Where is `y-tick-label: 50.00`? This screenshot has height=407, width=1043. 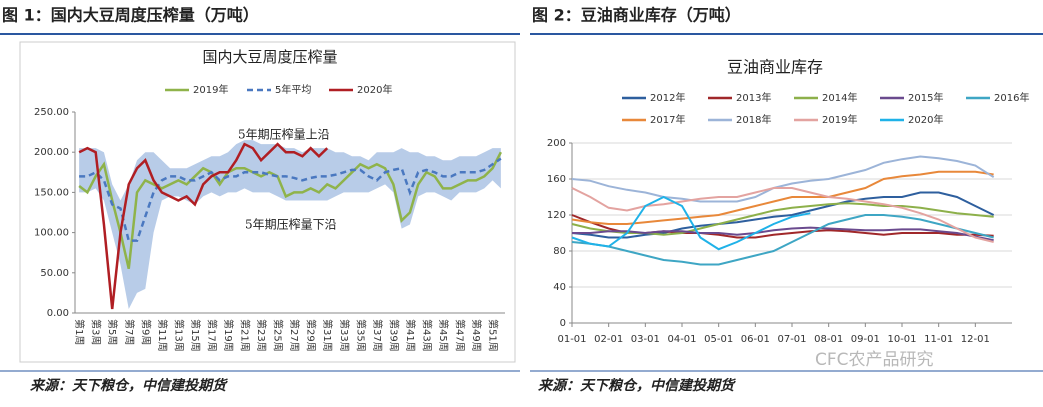
y-tick-label: 50.00 is located at coordinates (54, 273).